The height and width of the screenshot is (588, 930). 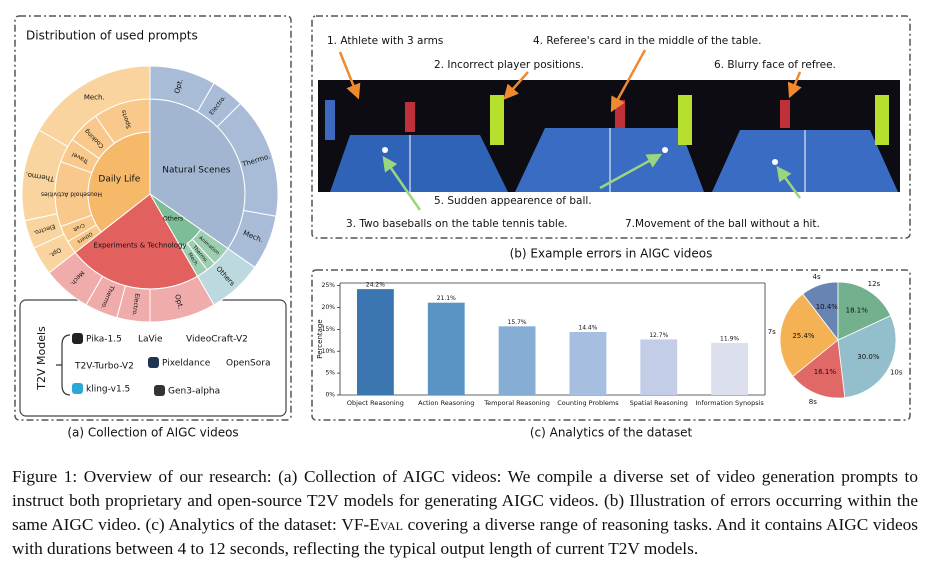 I want to click on value-label: 10.4%, so click(x=827, y=307).